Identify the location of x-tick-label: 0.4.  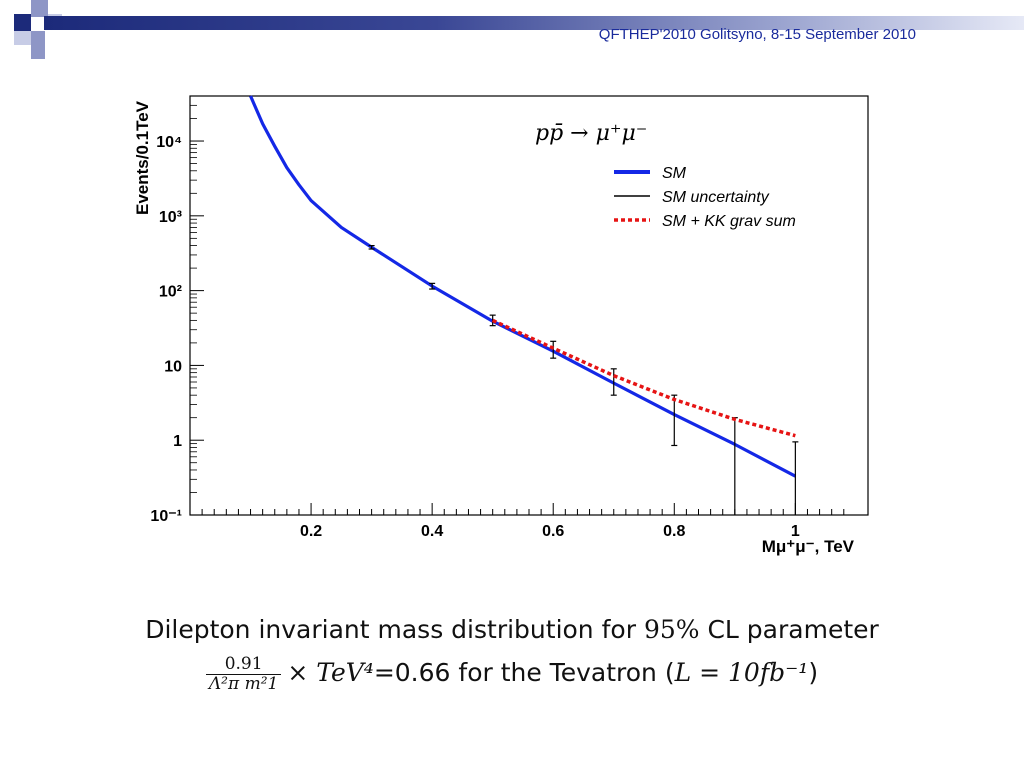
(432, 531).